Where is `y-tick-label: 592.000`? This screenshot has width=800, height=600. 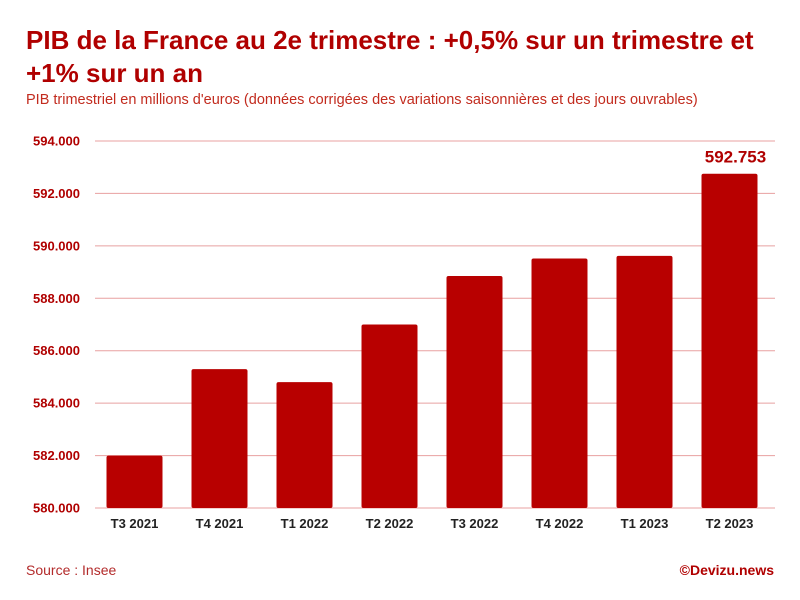
y-tick-label: 592.000 is located at coordinates (56, 193).